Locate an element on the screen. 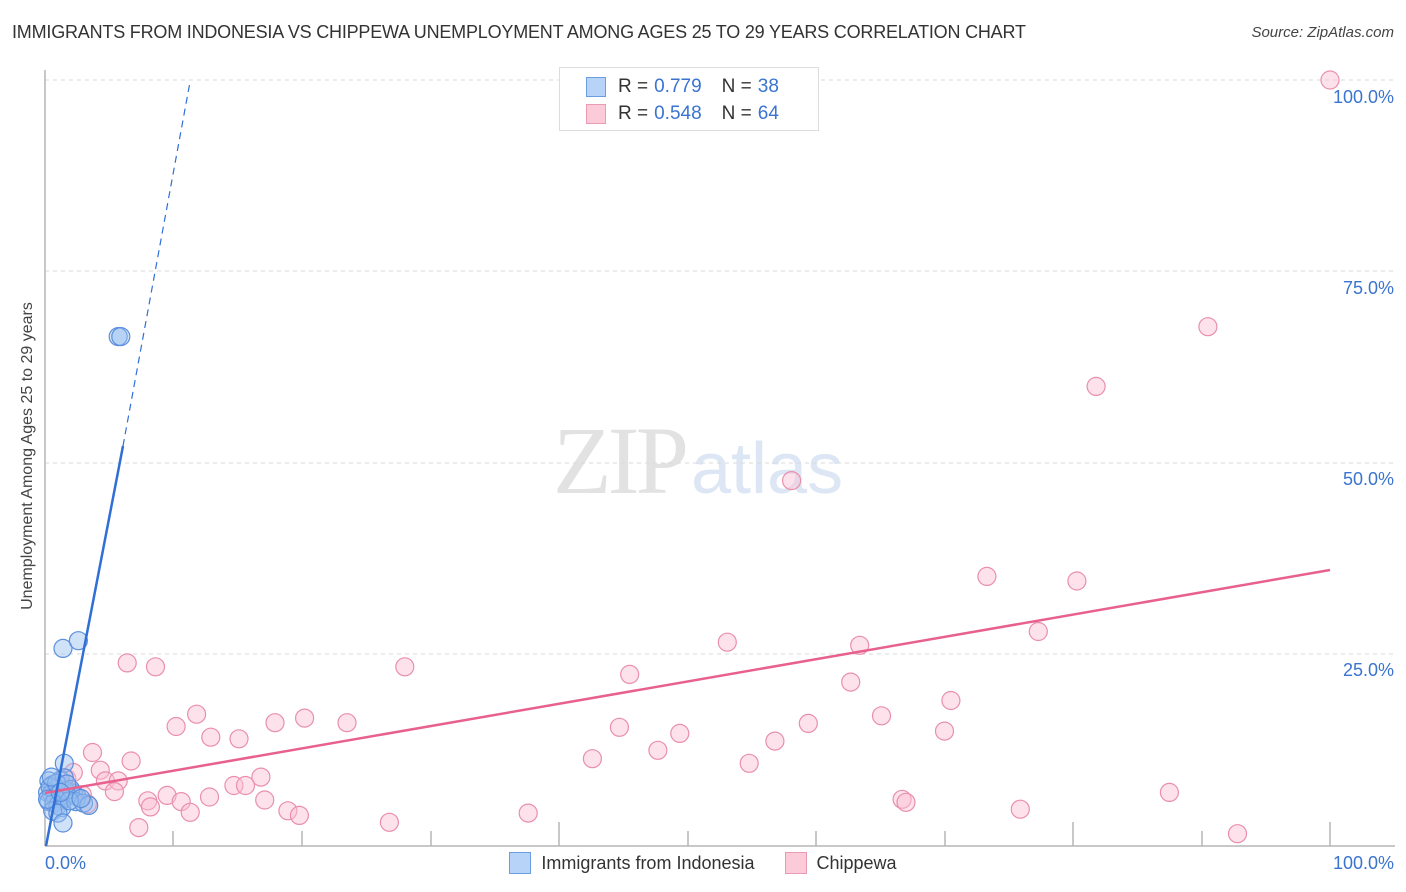 The width and height of the screenshot is (1406, 892). watermark-zip: ZIP is located at coordinates (621, 460).